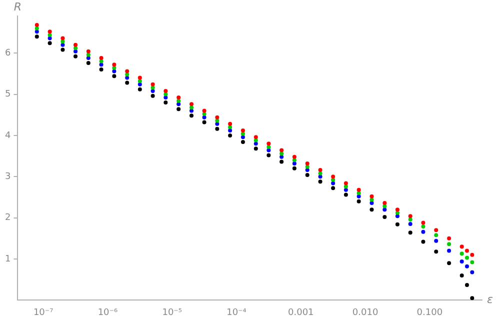 The width and height of the screenshot is (498, 323). What do you see at coordinates (7, 218) in the screenshot?
I see `y-tick-label: 2` at bounding box center [7, 218].